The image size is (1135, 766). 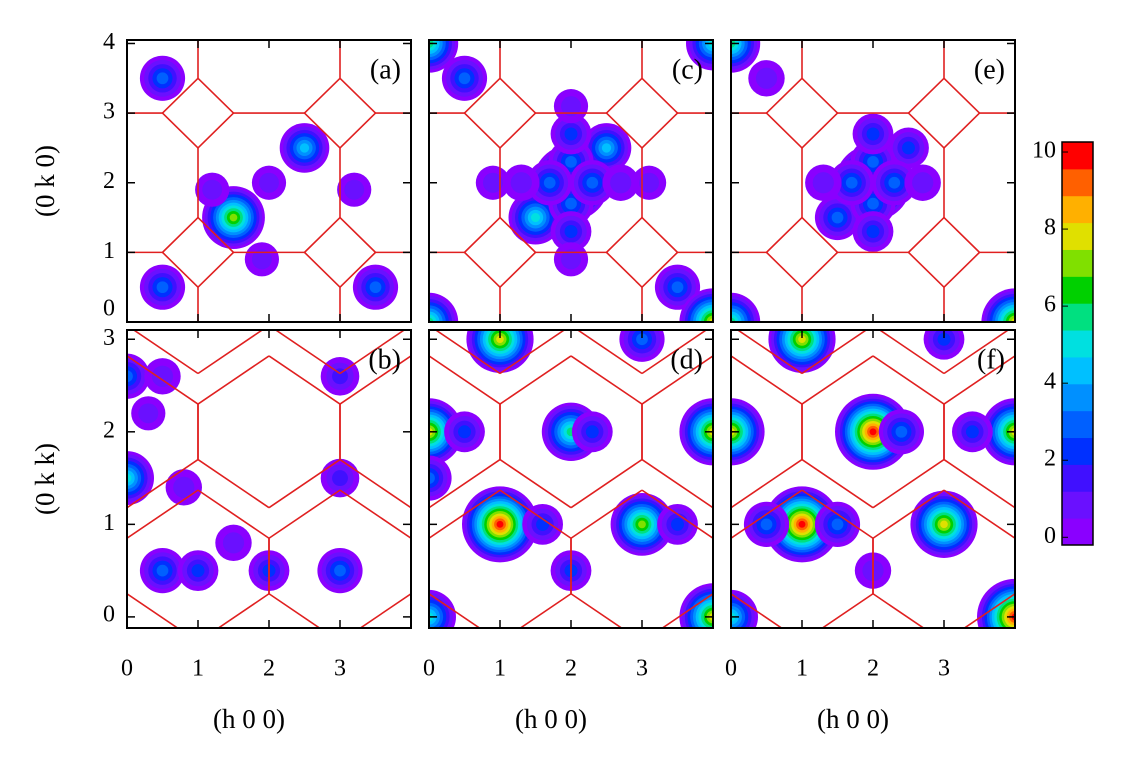 I want to click on colorbar-tick-label: 2, so click(x=1050, y=459).